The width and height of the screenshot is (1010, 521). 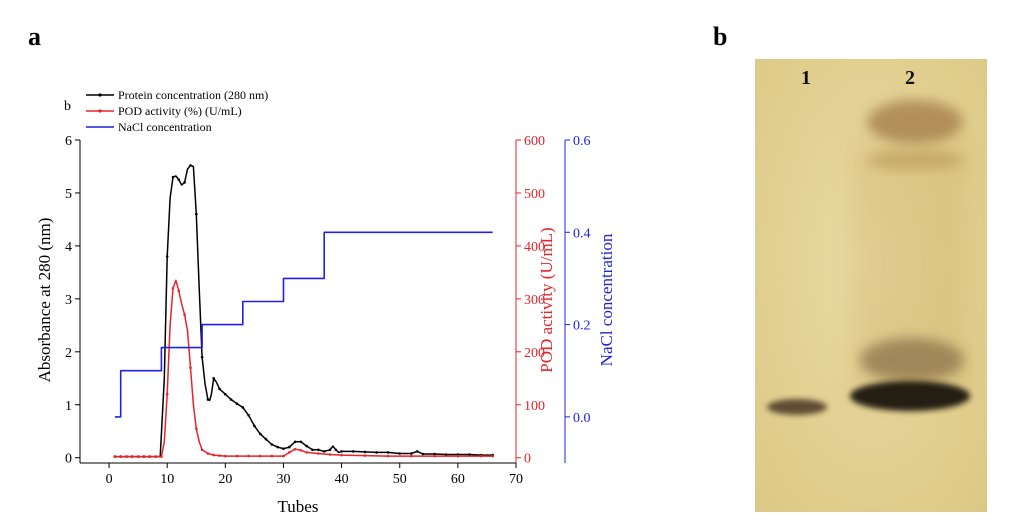 I want to click on gel-lane1-label: 1, so click(x=806, y=78).